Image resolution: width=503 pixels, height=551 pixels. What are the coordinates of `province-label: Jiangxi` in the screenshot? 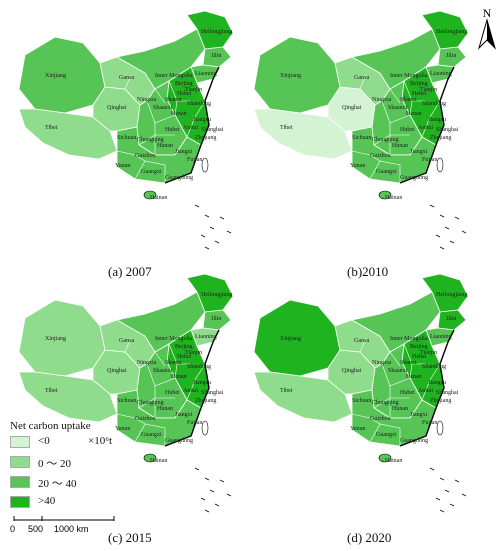 It's located at (184, 415).